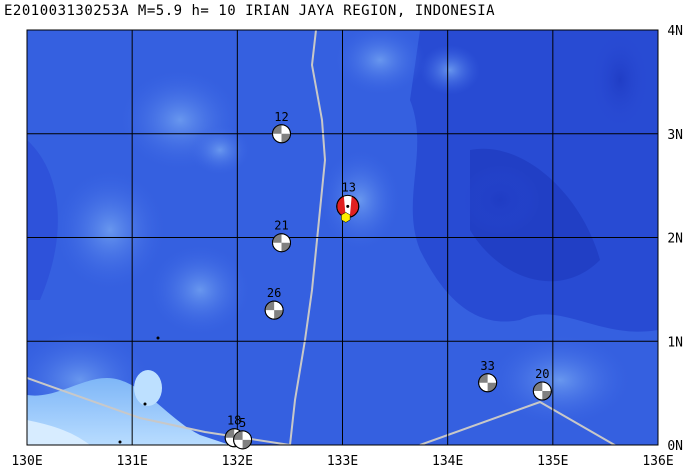  Describe the element at coordinates (234, 421) in the screenshot. I see `event-label: 18` at that location.